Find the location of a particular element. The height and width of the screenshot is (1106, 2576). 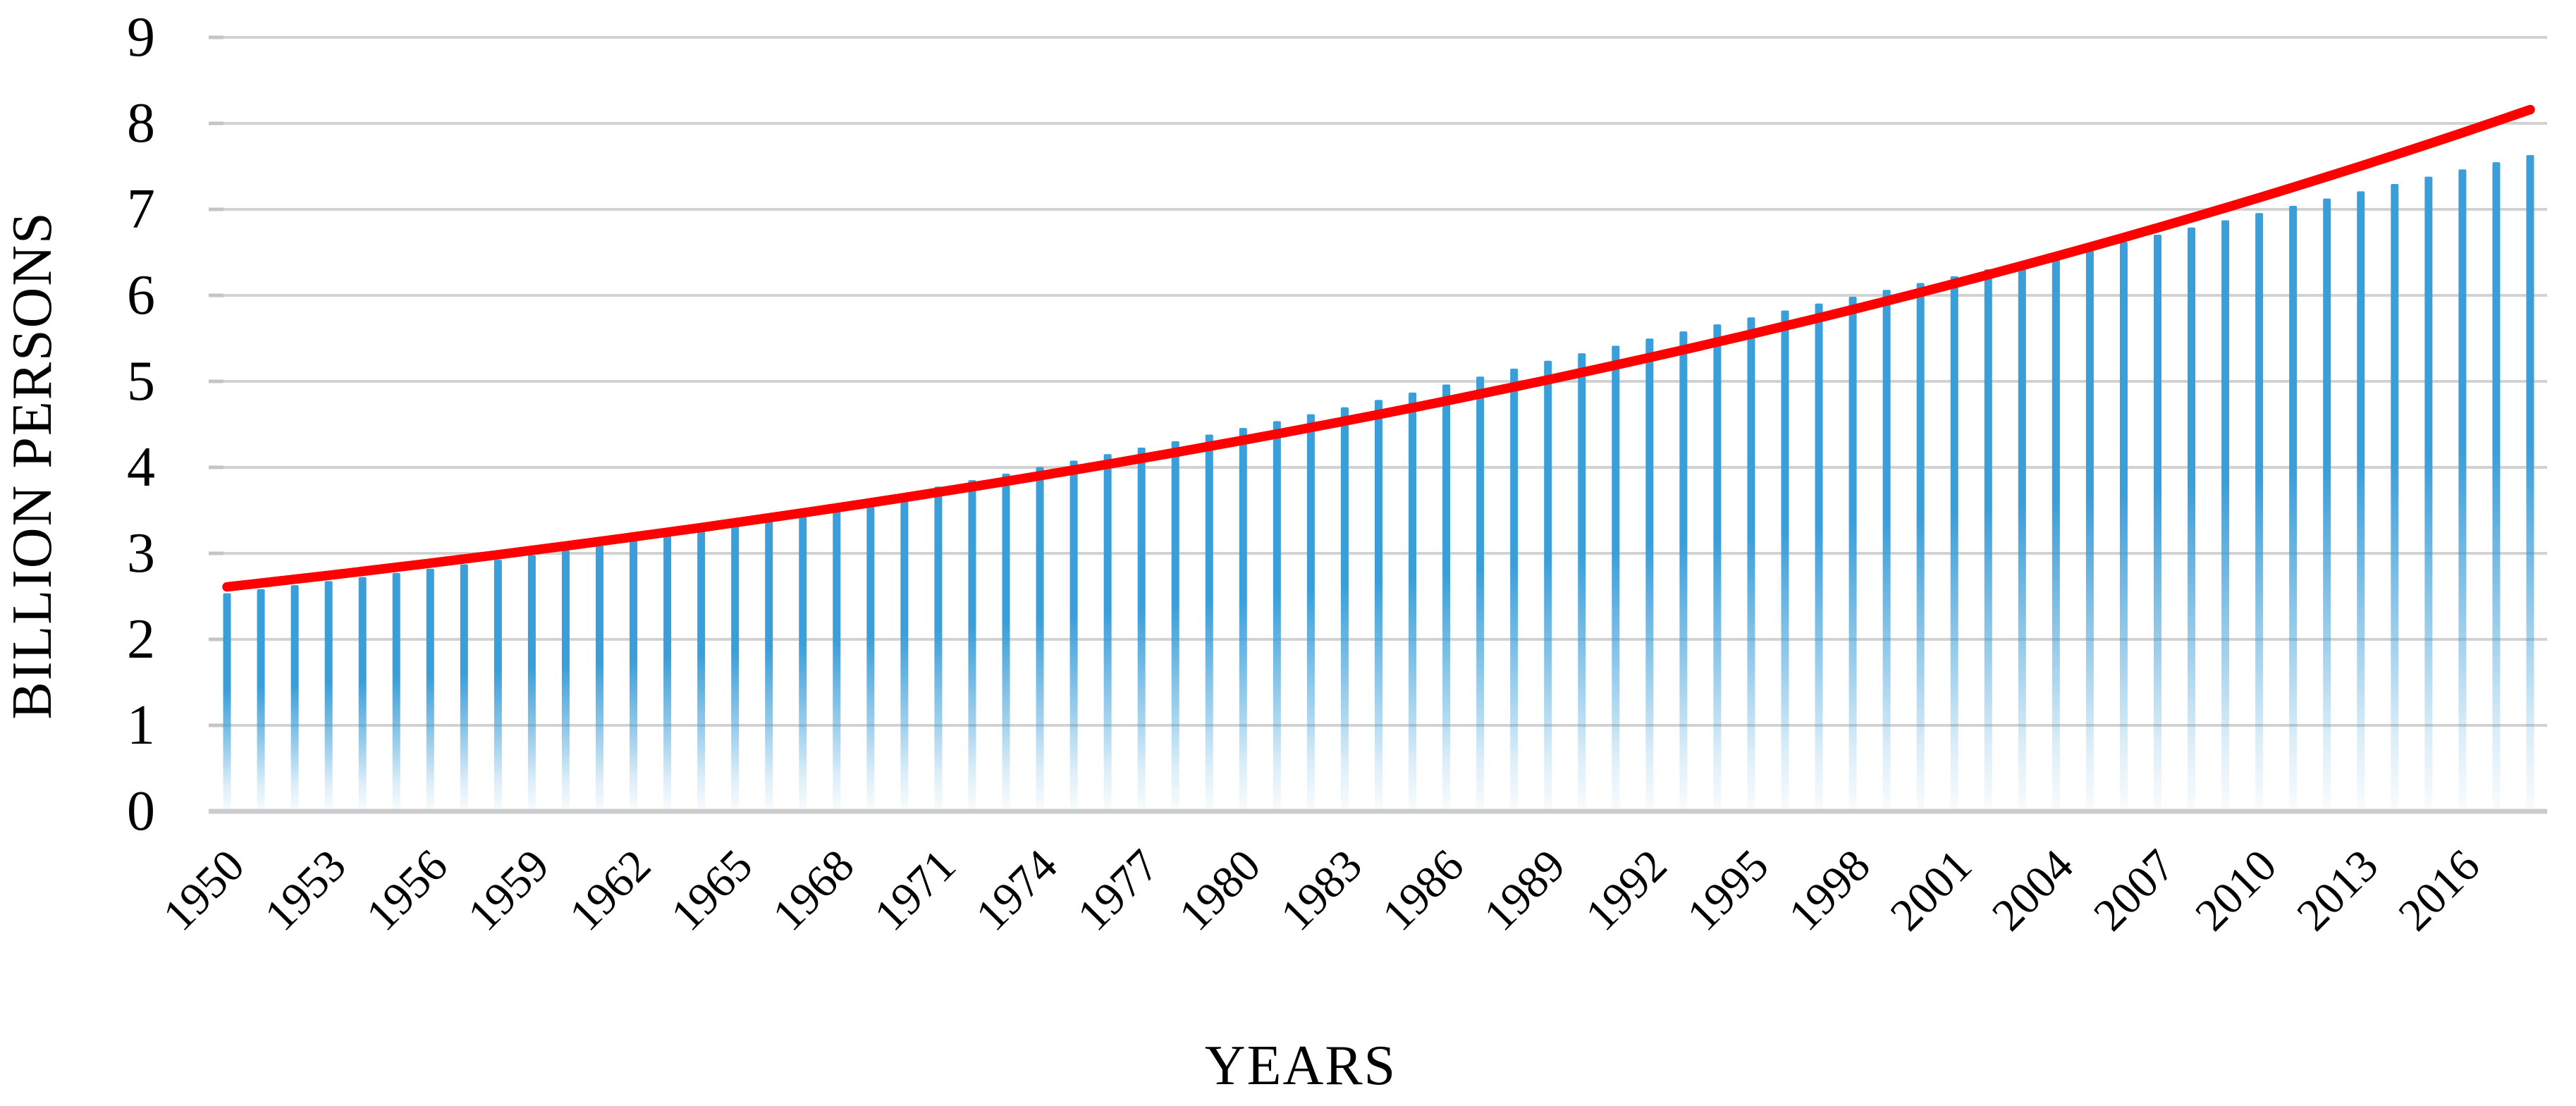

x-tick-label: 2013 is located at coordinates (2338, 890).